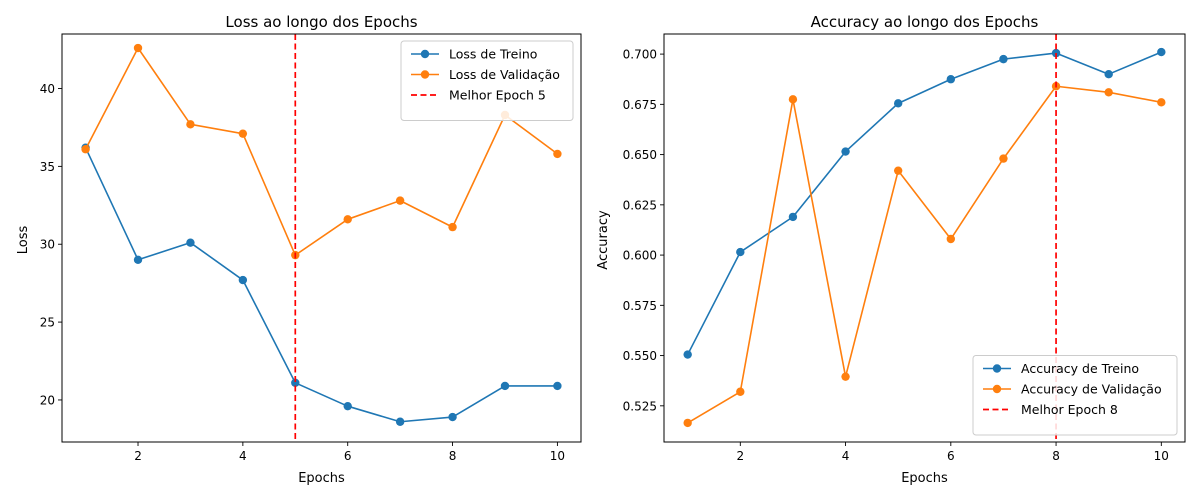 This screenshot has width=1200, height=500. I want to click on accuracy-chart-xtick-label: 6, so click(951, 456).